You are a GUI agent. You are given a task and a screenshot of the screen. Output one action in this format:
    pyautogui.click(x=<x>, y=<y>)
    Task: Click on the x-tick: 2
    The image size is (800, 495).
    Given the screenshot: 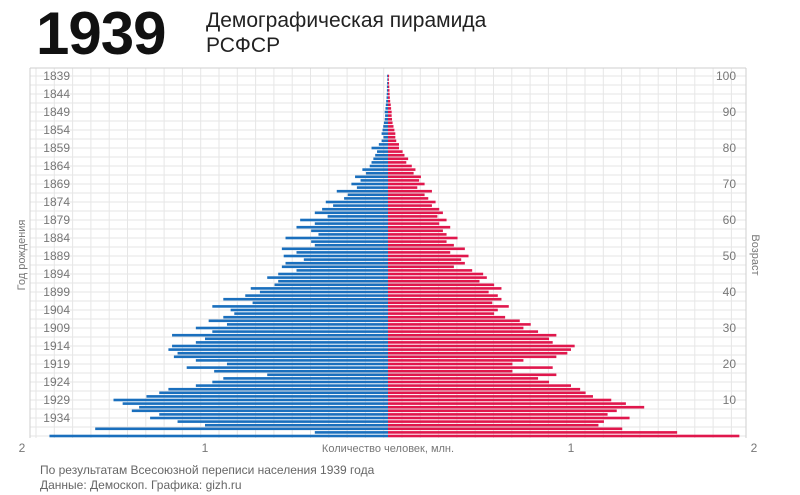 What is the action you would take?
    pyautogui.click(x=22, y=448)
    